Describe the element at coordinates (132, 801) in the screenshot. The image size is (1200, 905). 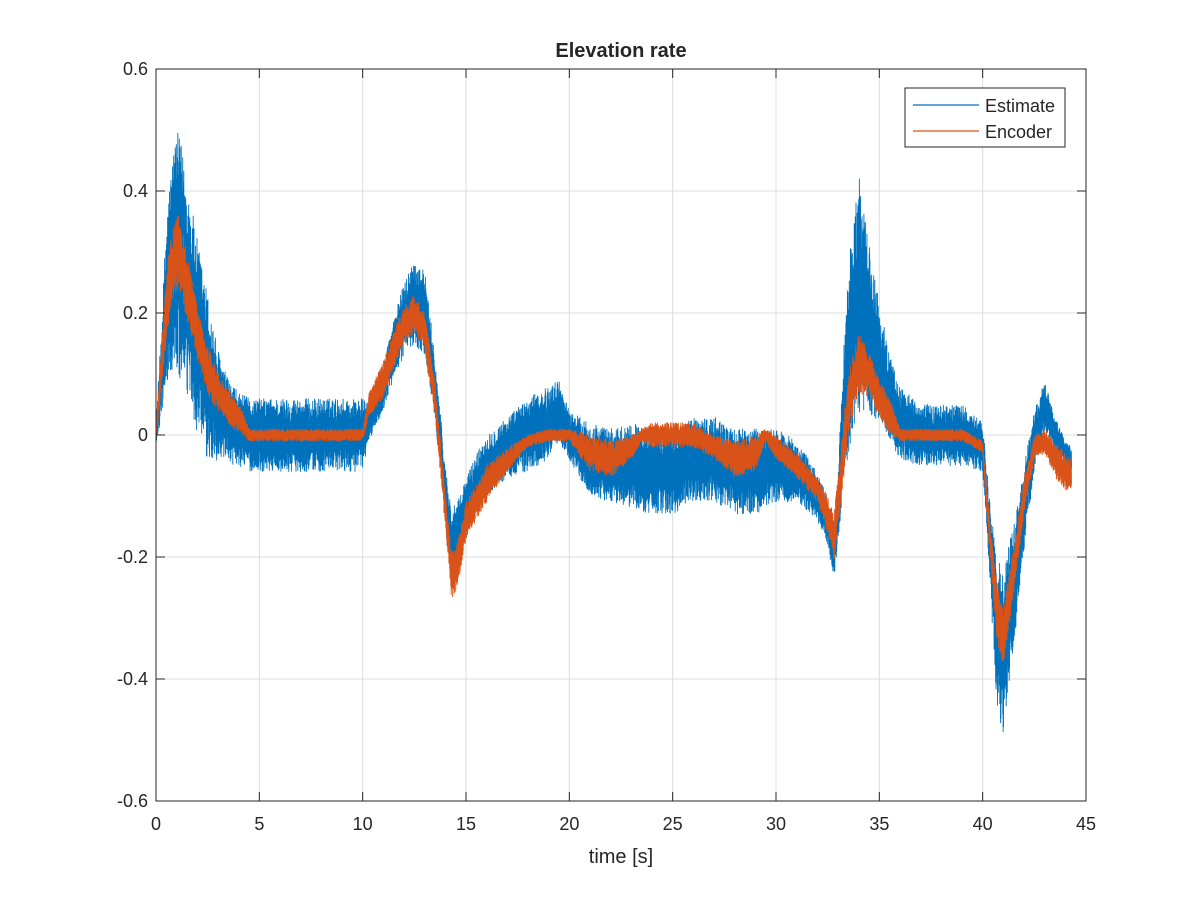
I see `y-tick-label: -0.6` at that location.